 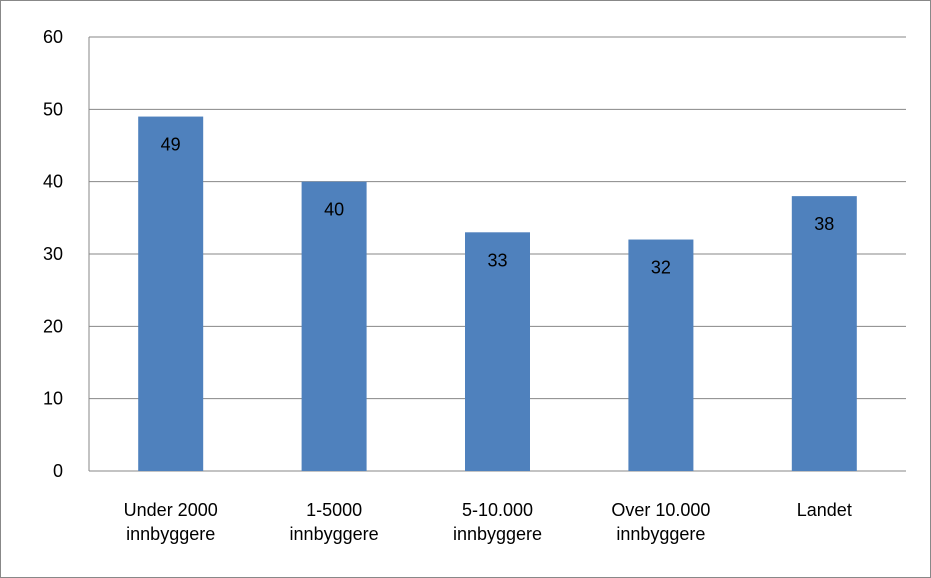 I want to click on x-category-label: Over 10.000 innbyggere, so click(x=660, y=522).